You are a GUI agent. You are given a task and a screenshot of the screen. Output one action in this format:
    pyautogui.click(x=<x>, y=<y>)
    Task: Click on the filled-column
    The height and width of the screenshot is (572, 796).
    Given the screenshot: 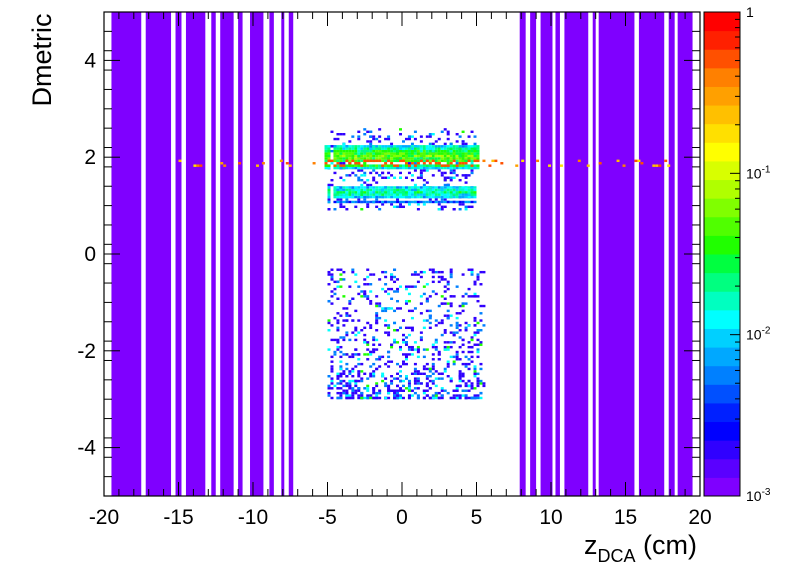 What is the action you would take?
    pyautogui.click(x=594, y=254)
    